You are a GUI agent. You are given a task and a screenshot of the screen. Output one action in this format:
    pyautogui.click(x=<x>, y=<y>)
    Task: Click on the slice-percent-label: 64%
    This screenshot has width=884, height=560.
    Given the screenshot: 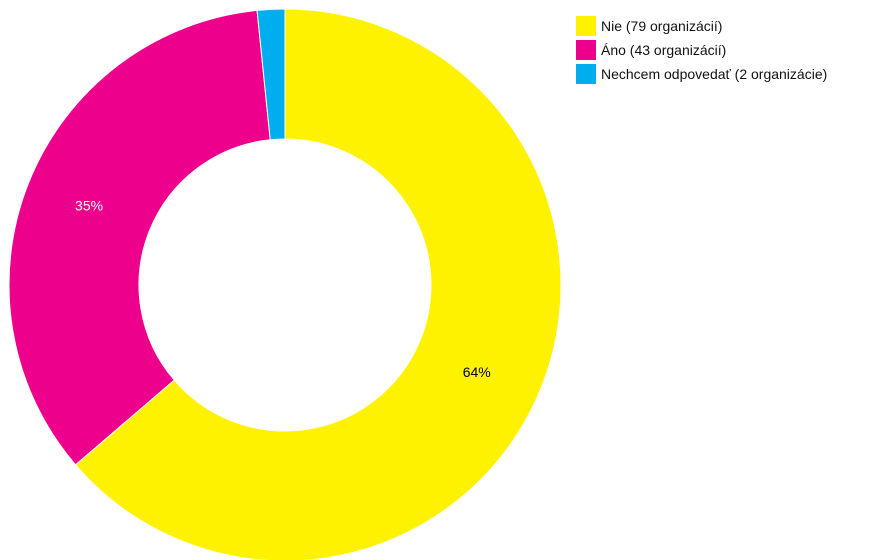 What is the action you would take?
    pyautogui.click(x=477, y=372)
    